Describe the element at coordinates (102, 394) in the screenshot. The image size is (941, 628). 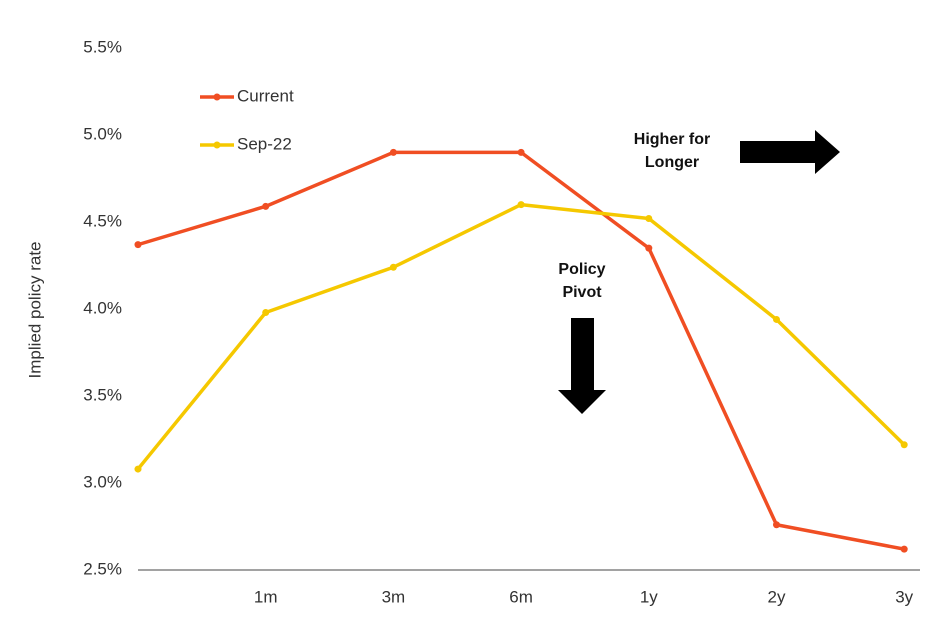
I see `y-tick-label: 3.5%` at that location.